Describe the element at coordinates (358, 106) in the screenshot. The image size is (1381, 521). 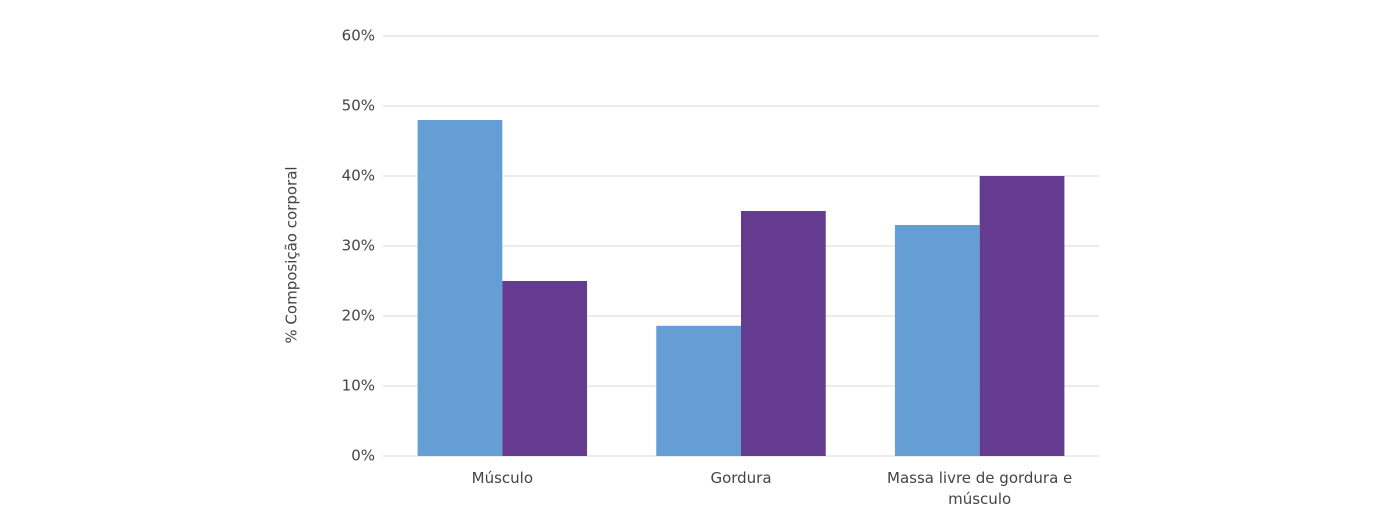
I see `y-tick-label: 50%` at that location.